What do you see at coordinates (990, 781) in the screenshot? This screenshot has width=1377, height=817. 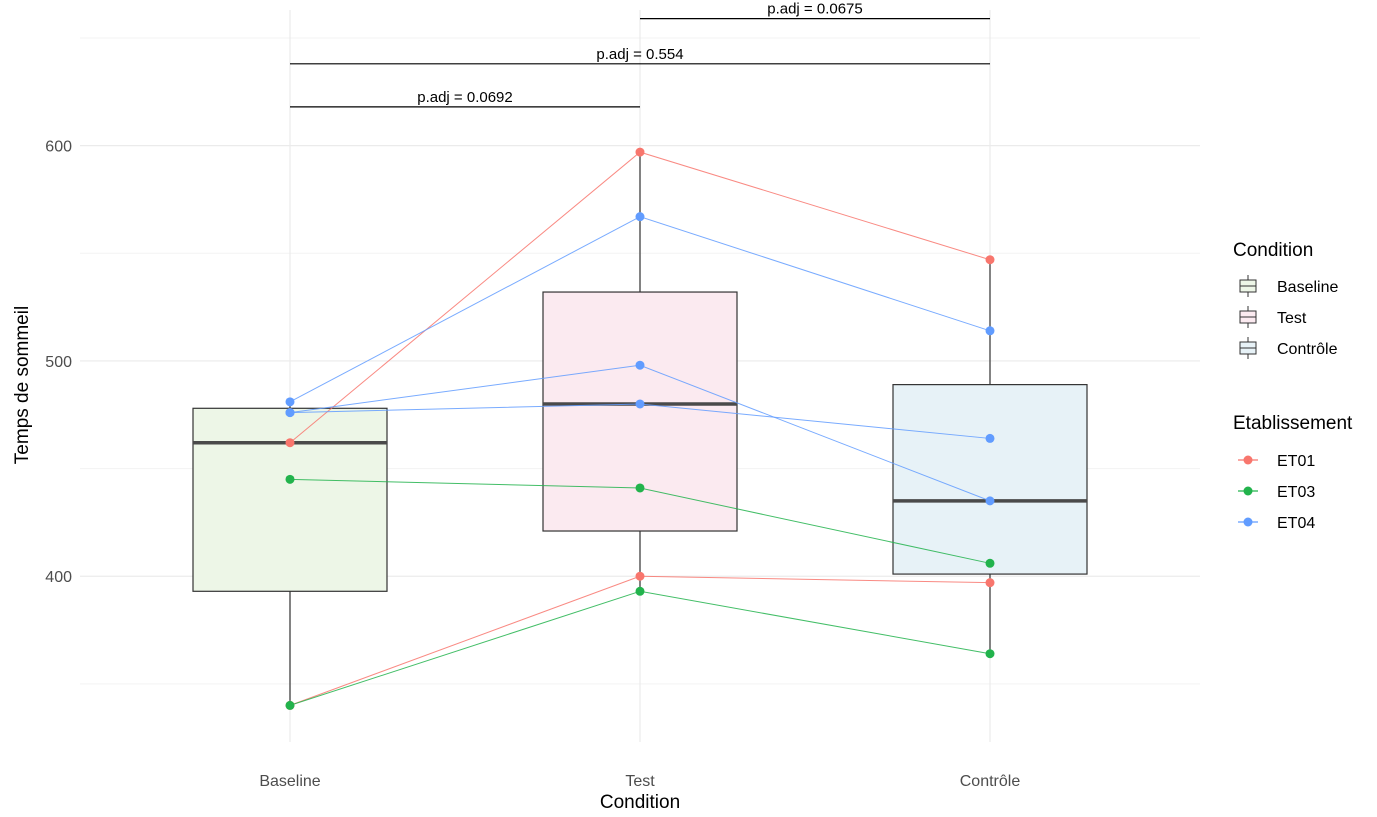 I see `x-tick-label: Contrôle` at bounding box center [990, 781].